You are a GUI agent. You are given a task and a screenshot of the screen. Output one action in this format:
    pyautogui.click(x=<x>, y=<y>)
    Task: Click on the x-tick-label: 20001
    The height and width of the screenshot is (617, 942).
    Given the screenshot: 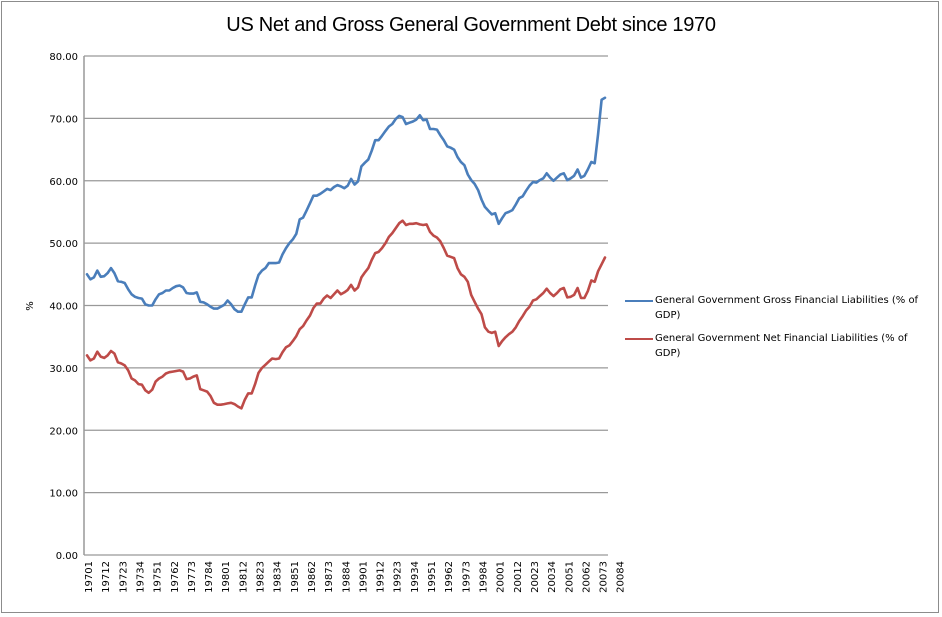 What is the action you would take?
    pyautogui.click(x=501, y=577)
    